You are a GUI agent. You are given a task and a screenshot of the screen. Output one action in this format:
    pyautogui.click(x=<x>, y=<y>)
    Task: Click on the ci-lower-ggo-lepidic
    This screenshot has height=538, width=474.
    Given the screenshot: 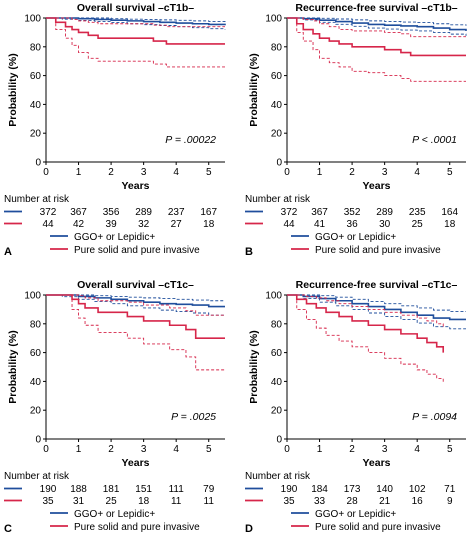 What is the action you would take?
    pyautogui.click(x=136, y=23)
    